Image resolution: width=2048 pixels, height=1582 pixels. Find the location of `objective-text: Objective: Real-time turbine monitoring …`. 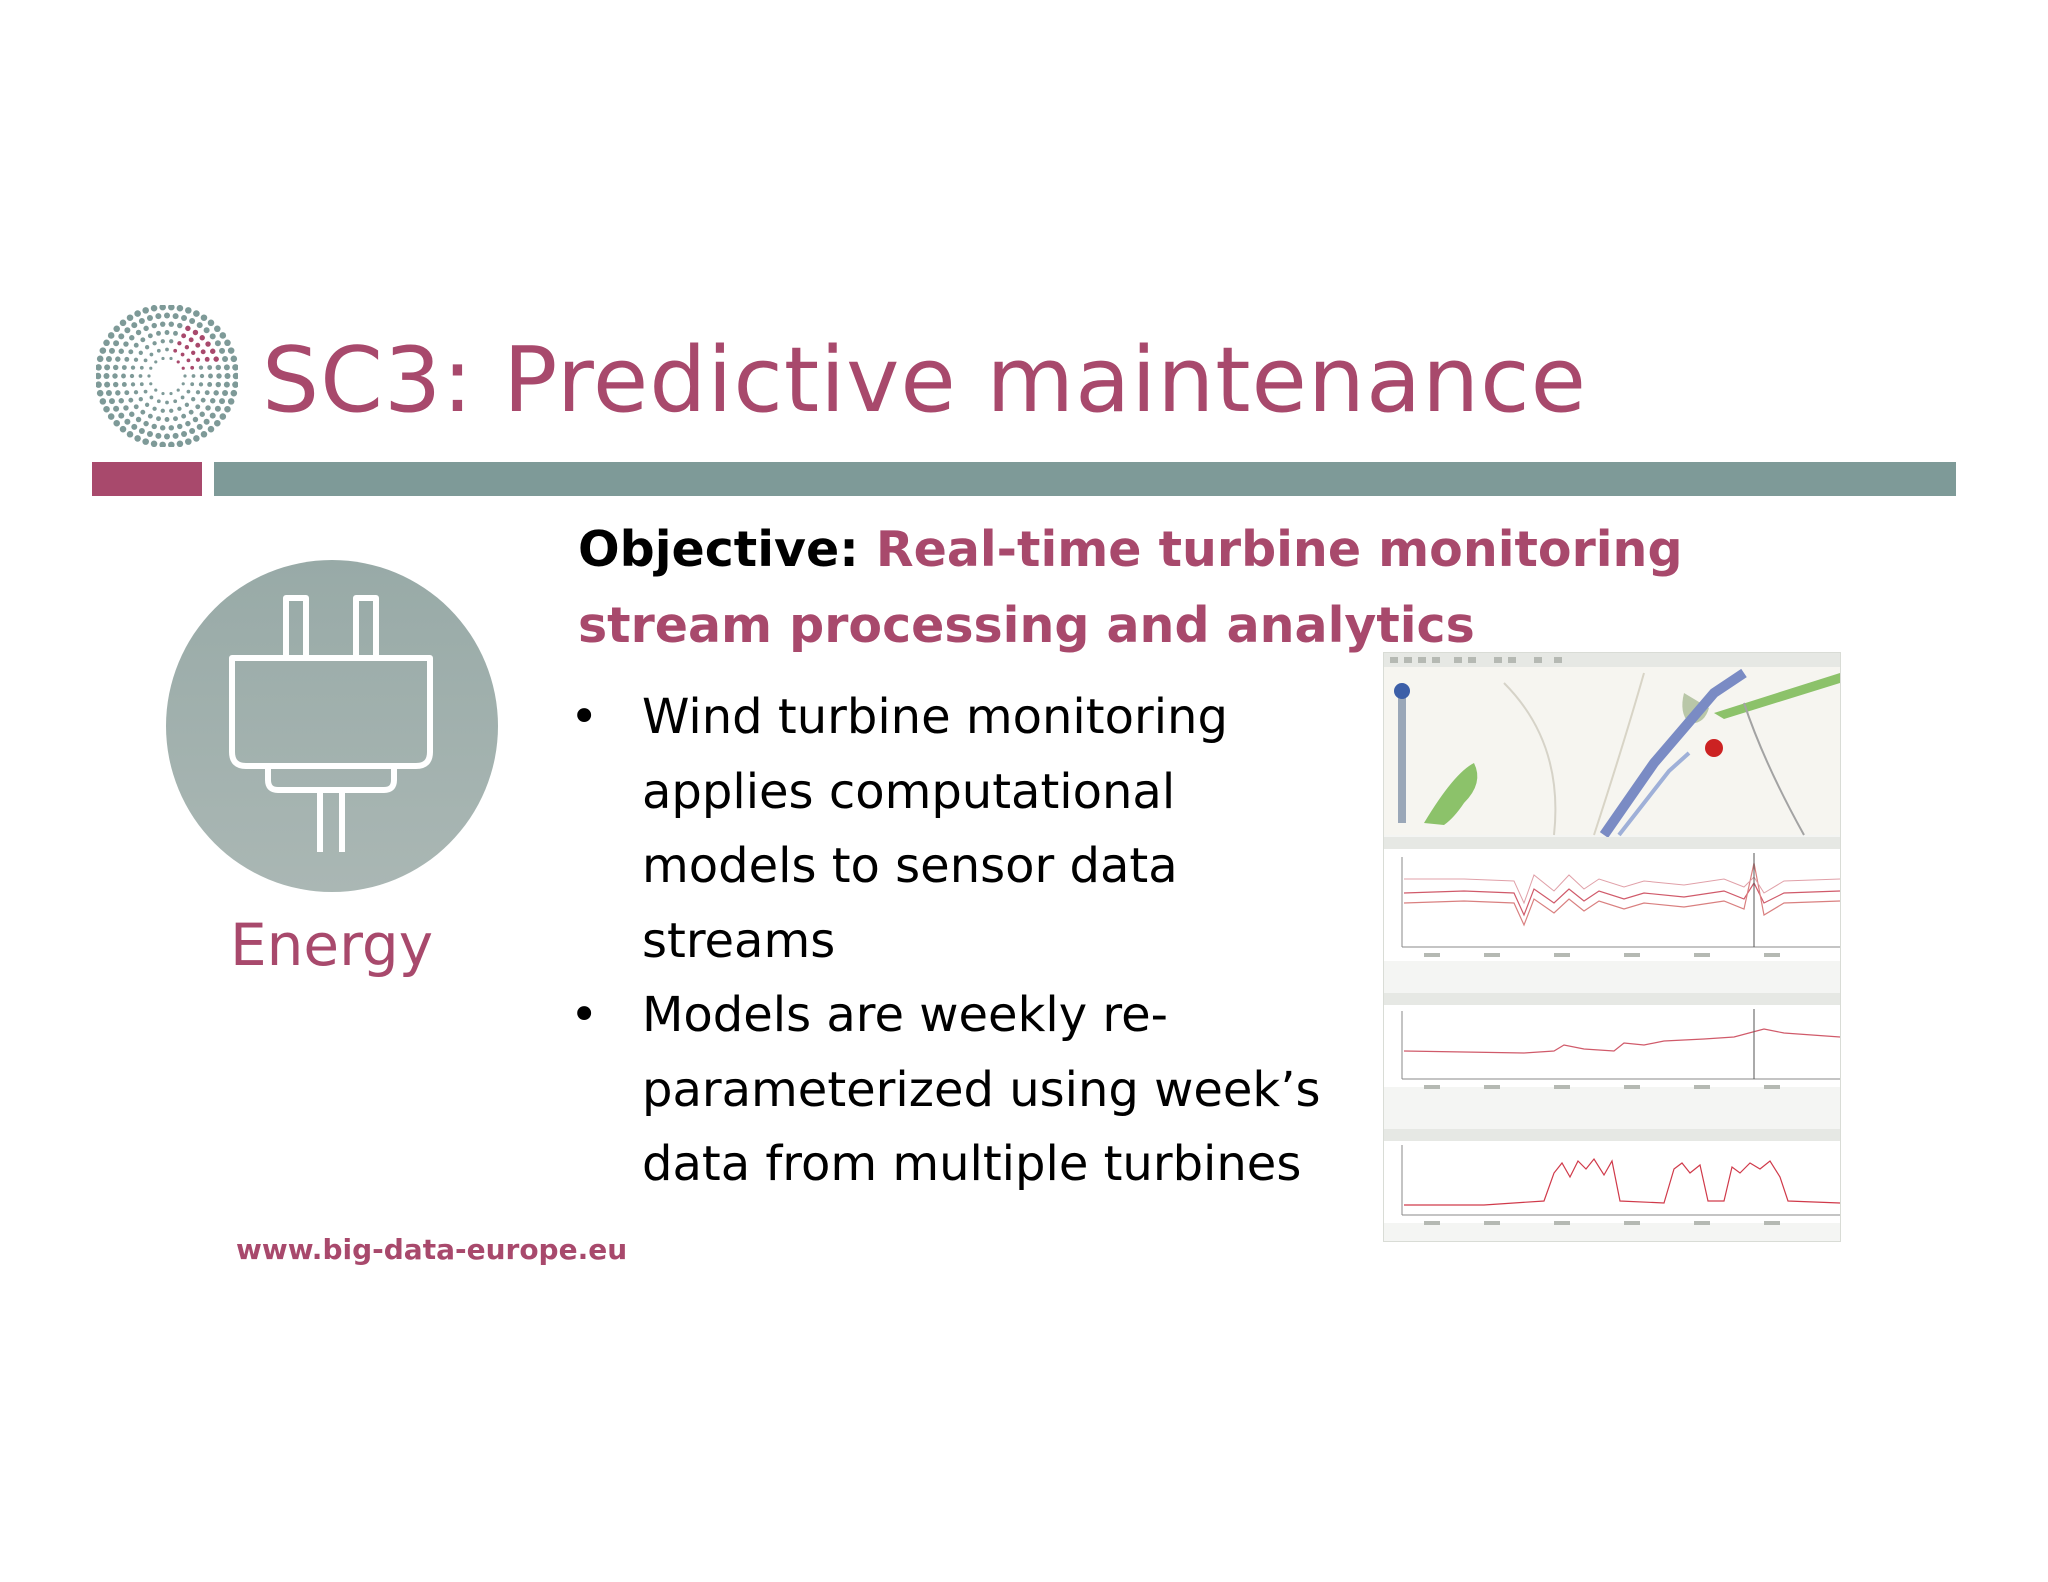

objective-text: Objective: Real-time turbine monitoring … is located at coordinates (1223, 588).